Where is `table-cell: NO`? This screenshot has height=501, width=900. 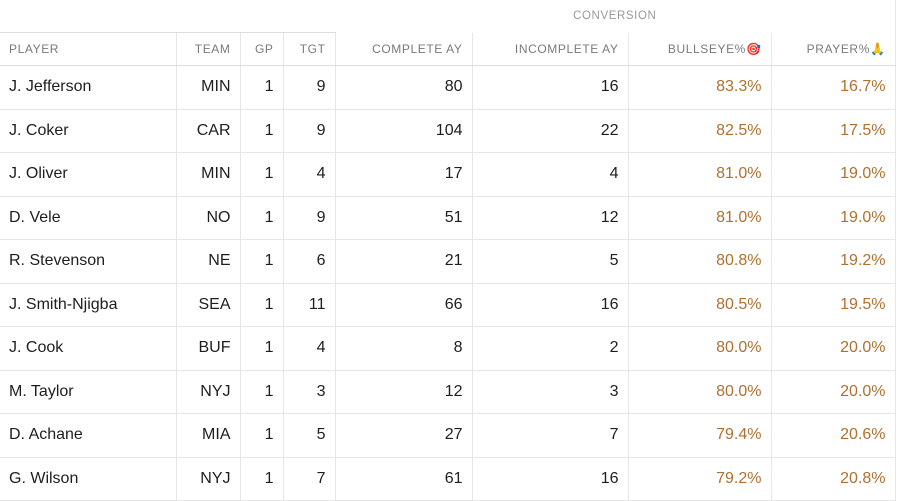 table-cell: NO is located at coordinates (208, 218).